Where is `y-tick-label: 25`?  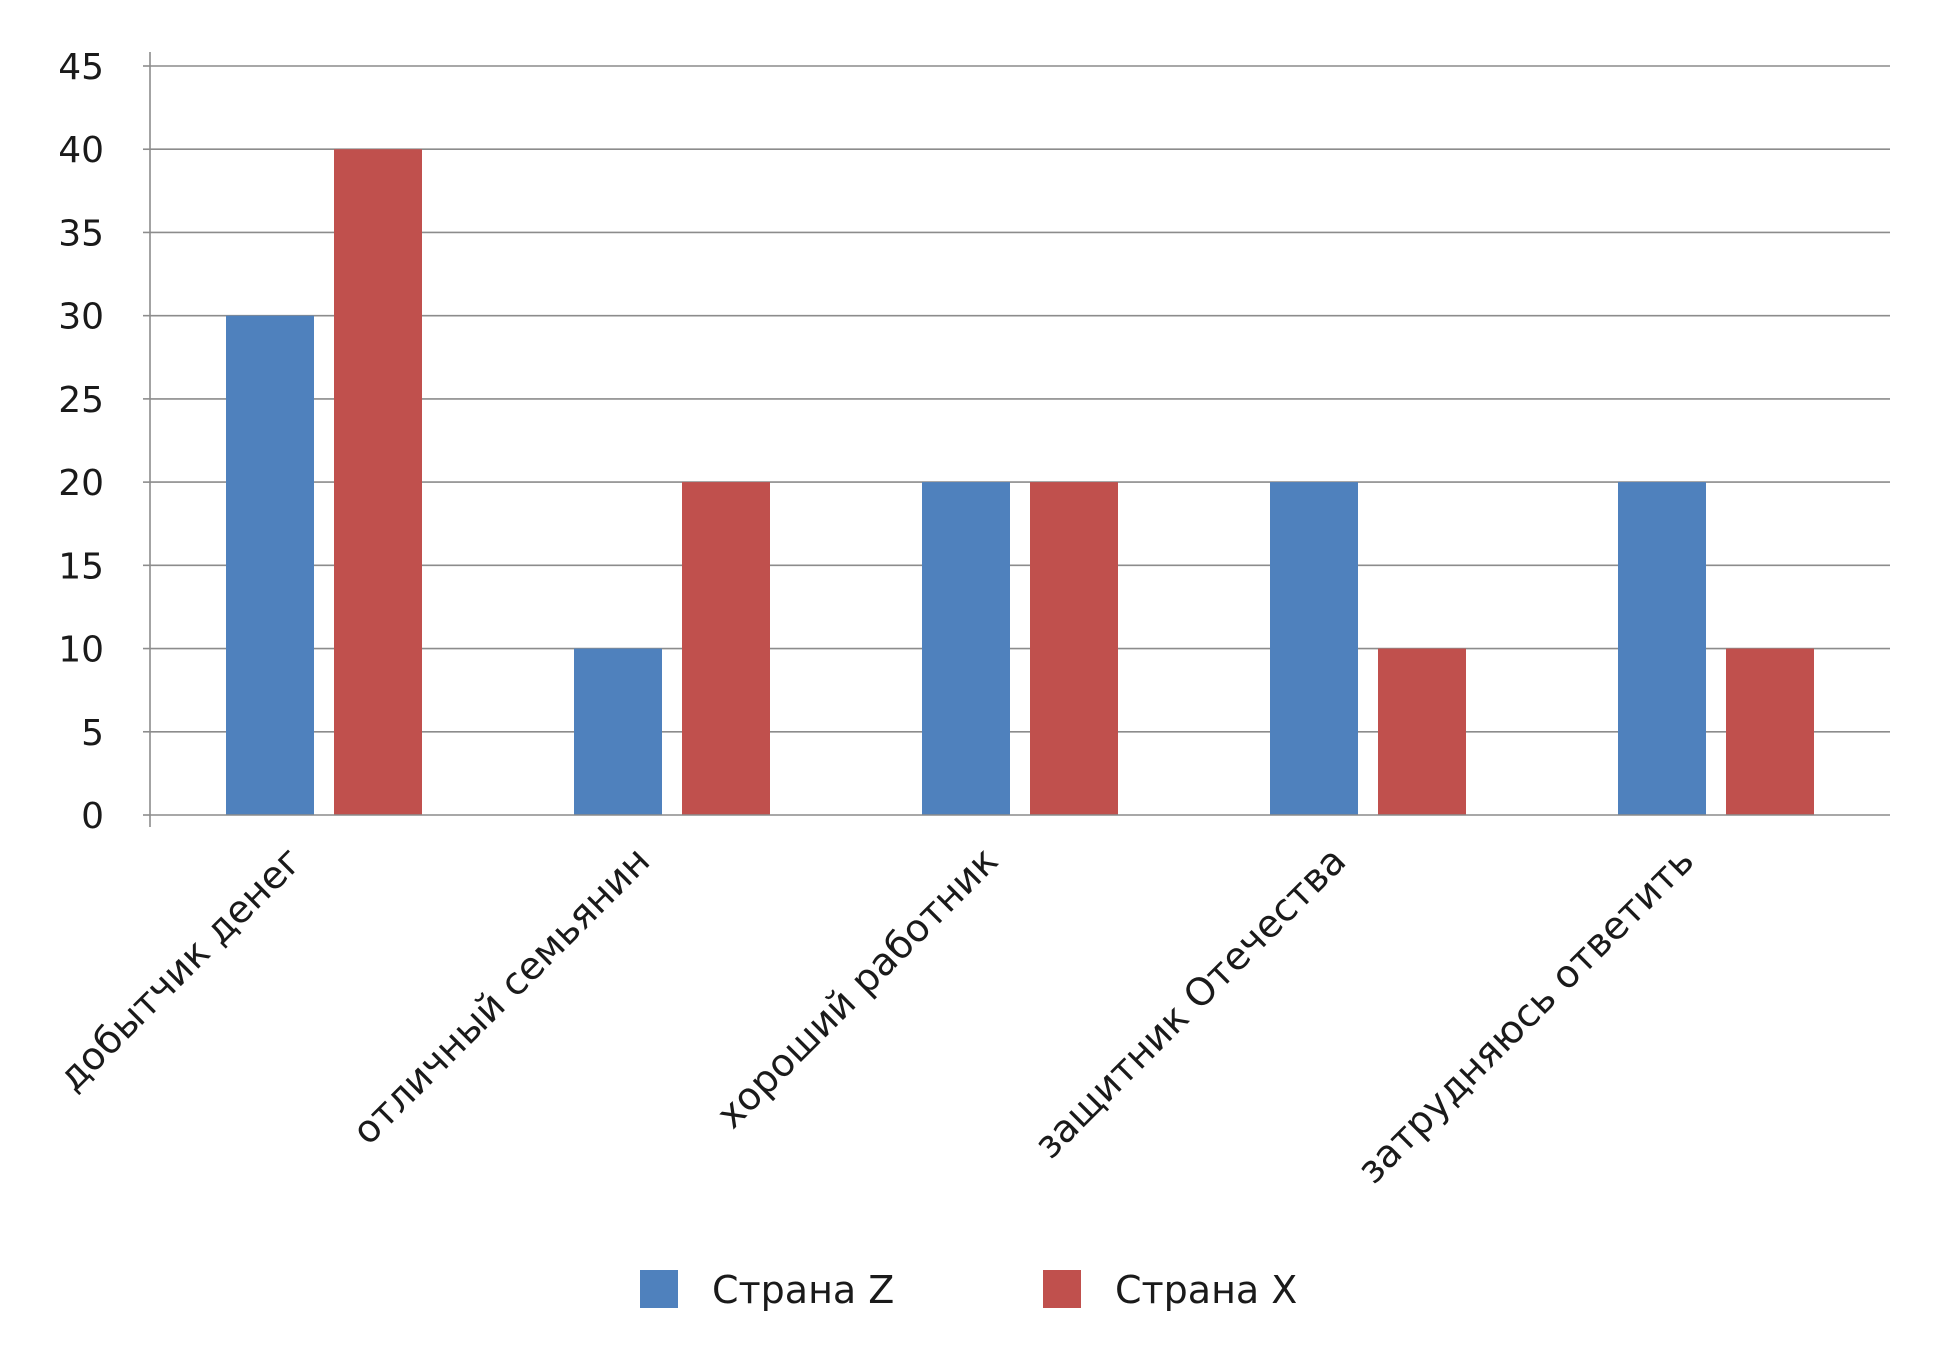 y-tick-label: 25 is located at coordinates (81, 400).